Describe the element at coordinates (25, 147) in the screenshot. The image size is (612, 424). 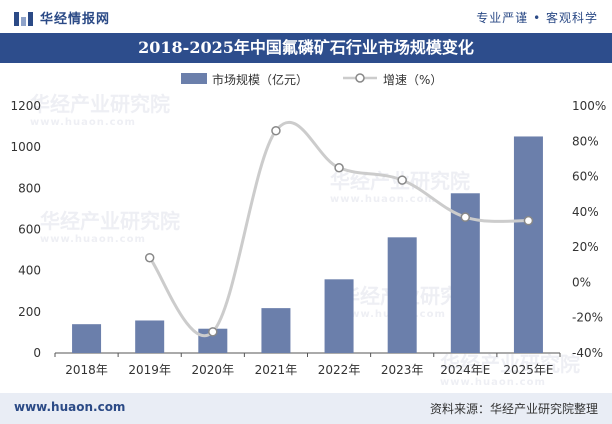
I see `y-left-tick-label: 1000` at that location.